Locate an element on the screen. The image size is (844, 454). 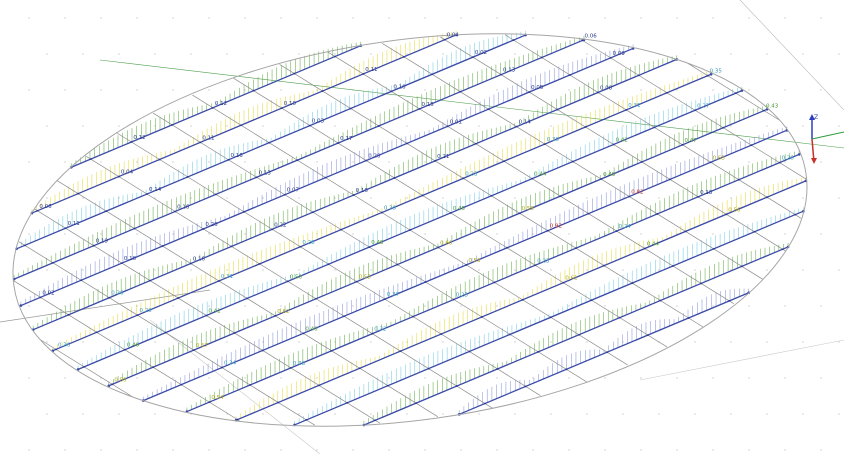
result-value-label: 0.59 is located at coordinates (120, 380).